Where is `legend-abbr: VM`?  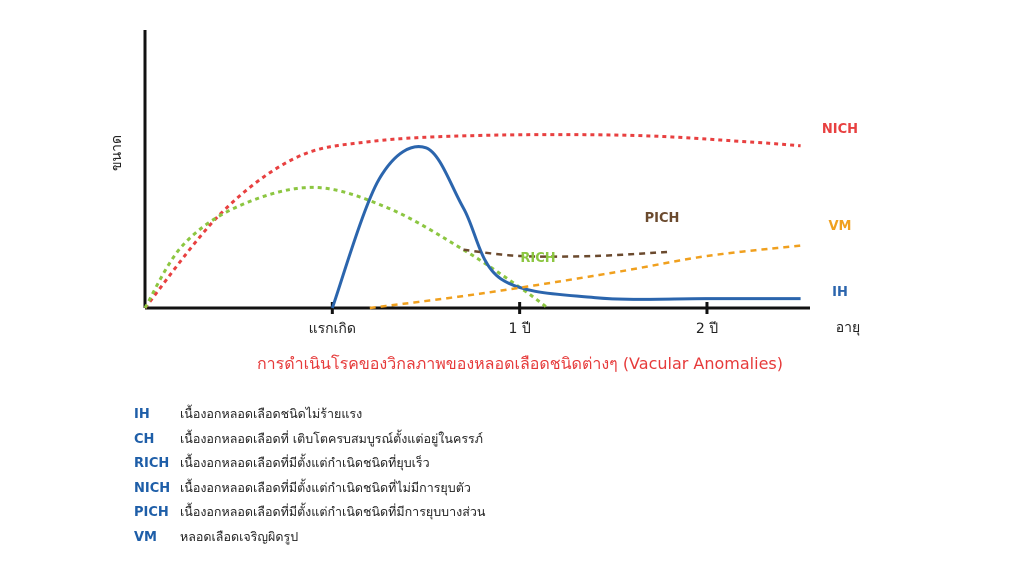
legend-abbr: VM is located at coordinates (145, 537).